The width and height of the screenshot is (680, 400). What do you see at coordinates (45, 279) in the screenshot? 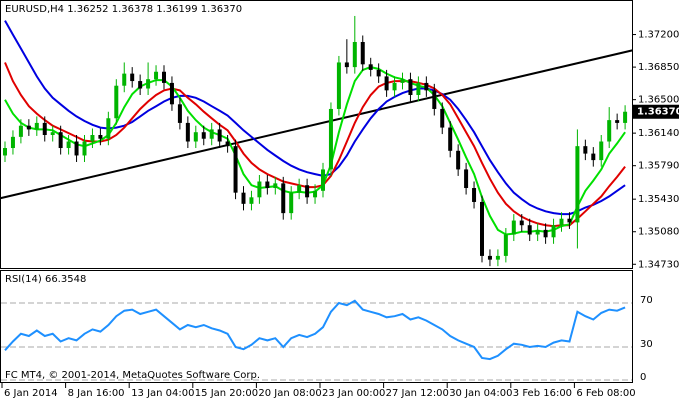
I see `rsi-title: RSI(14) 66.3548` at bounding box center [45, 279].